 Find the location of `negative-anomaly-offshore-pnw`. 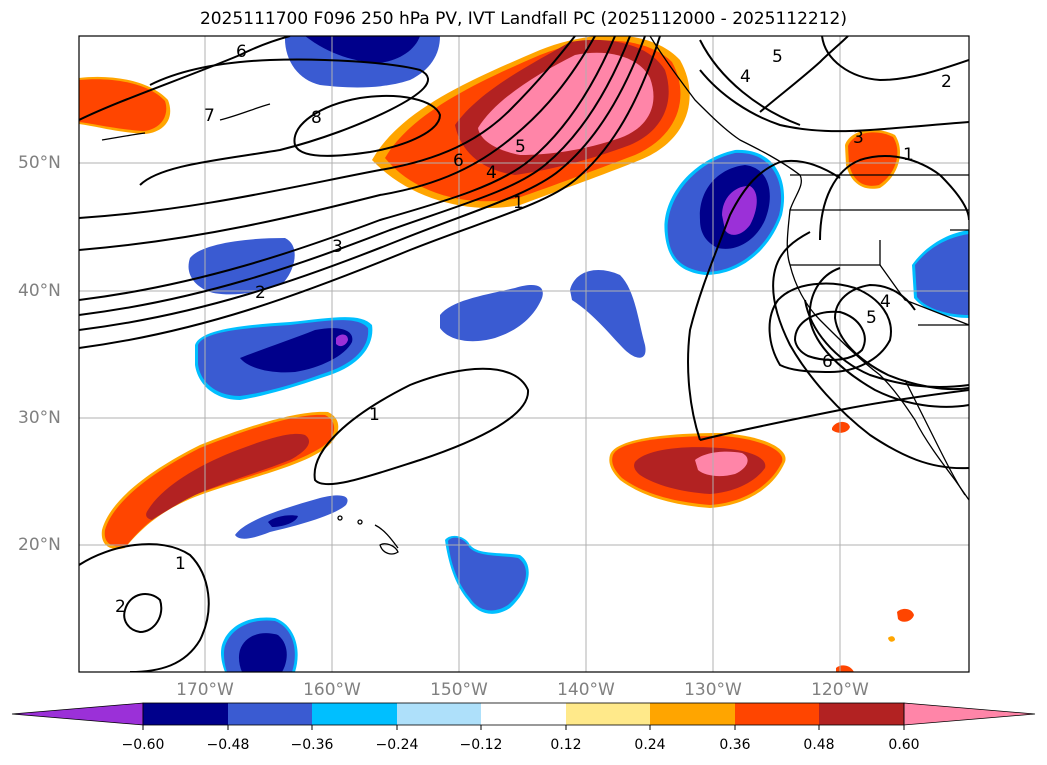

negative-anomaly-offshore-pnw is located at coordinates (739, 210).